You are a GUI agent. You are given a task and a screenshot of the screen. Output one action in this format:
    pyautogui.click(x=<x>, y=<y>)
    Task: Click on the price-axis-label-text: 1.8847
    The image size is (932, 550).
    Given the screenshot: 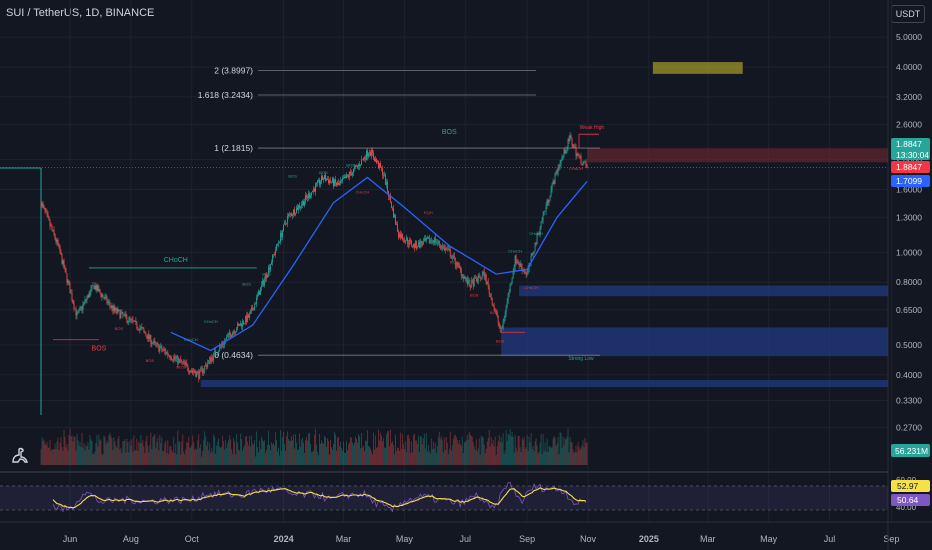 What is the action you would take?
    pyautogui.click(x=909, y=167)
    